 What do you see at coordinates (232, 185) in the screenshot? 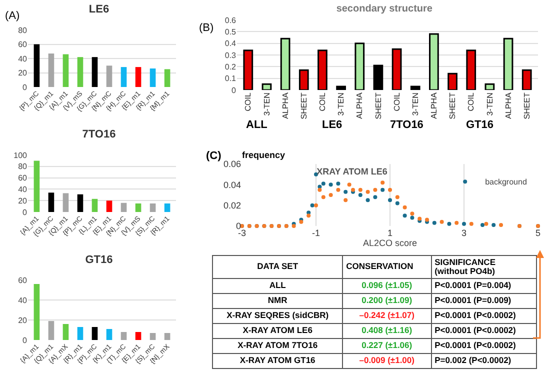
I see `y-tick-label: 0.04` at bounding box center [232, 185].